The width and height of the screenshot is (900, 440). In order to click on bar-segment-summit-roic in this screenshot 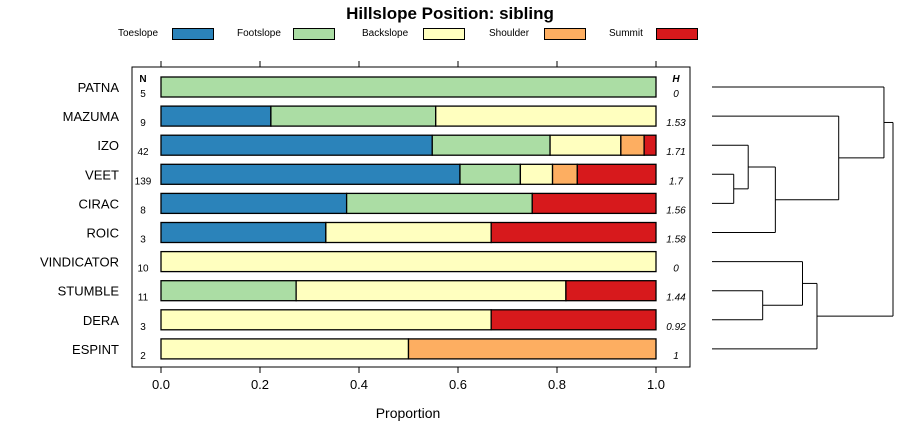, I will do `click(573, 232)`.